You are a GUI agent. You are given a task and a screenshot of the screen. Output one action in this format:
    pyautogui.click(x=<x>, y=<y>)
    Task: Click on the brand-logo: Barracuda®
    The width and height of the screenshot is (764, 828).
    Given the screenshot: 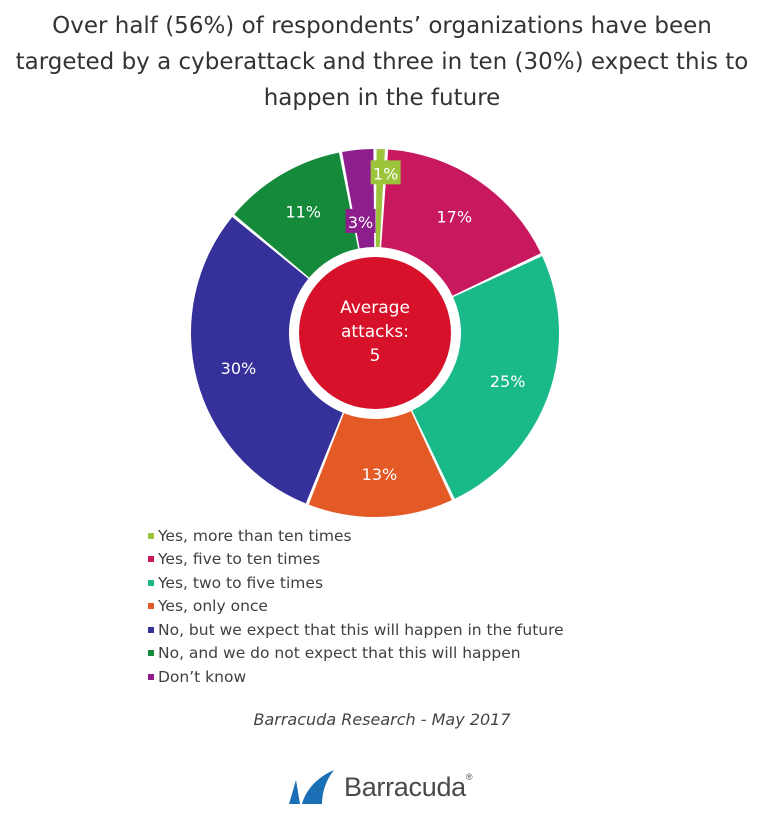 What is the action you would take?
    pyautogui.click(x=379, y=787)
    